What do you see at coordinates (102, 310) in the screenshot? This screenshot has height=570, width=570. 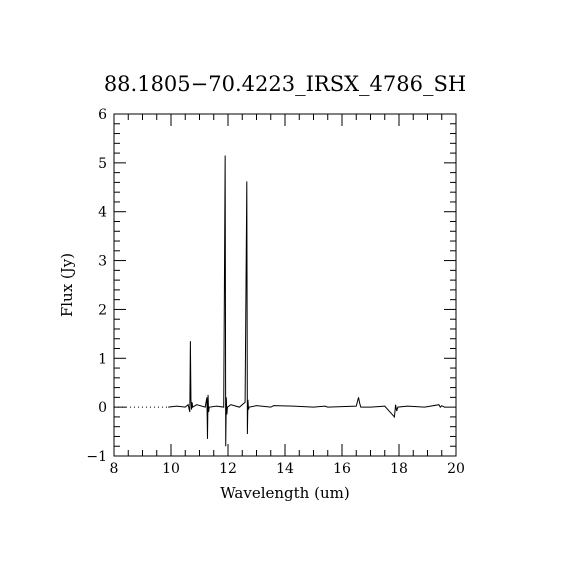 I see `y-tick-label: 2` at bounding box center [102, 310].